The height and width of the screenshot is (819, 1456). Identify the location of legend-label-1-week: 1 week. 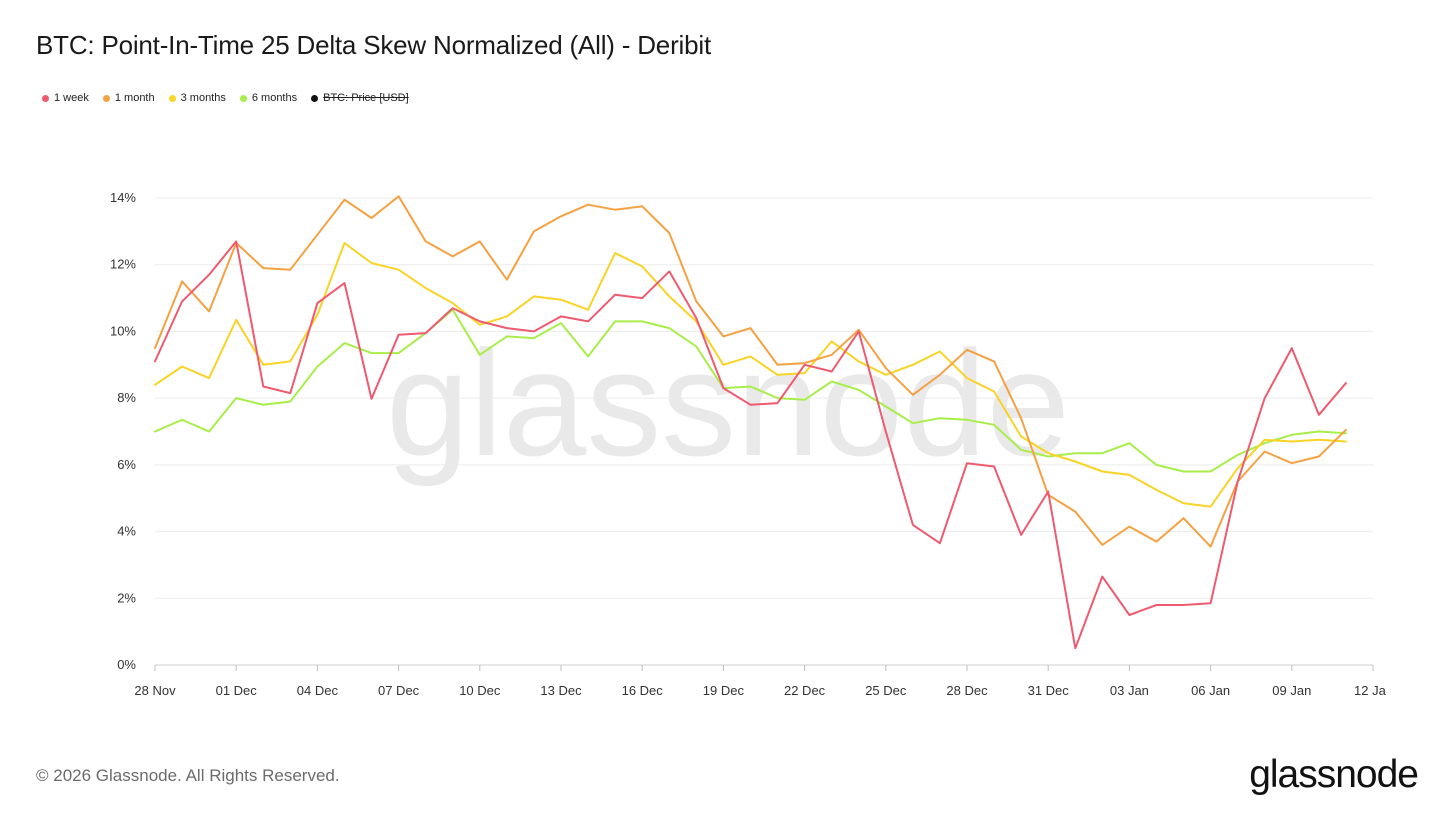
(71, 98).